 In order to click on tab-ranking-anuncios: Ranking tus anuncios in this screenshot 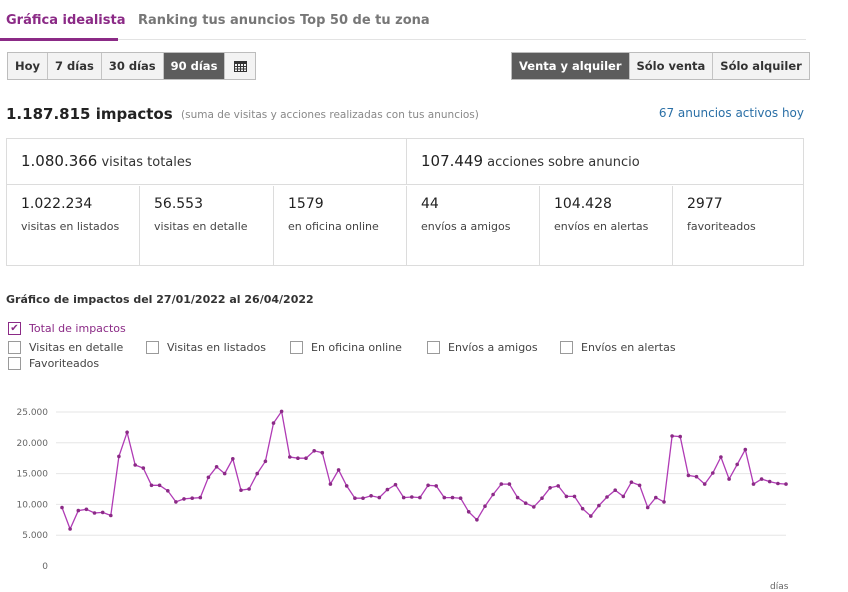, I will do `click(217, 20)`.